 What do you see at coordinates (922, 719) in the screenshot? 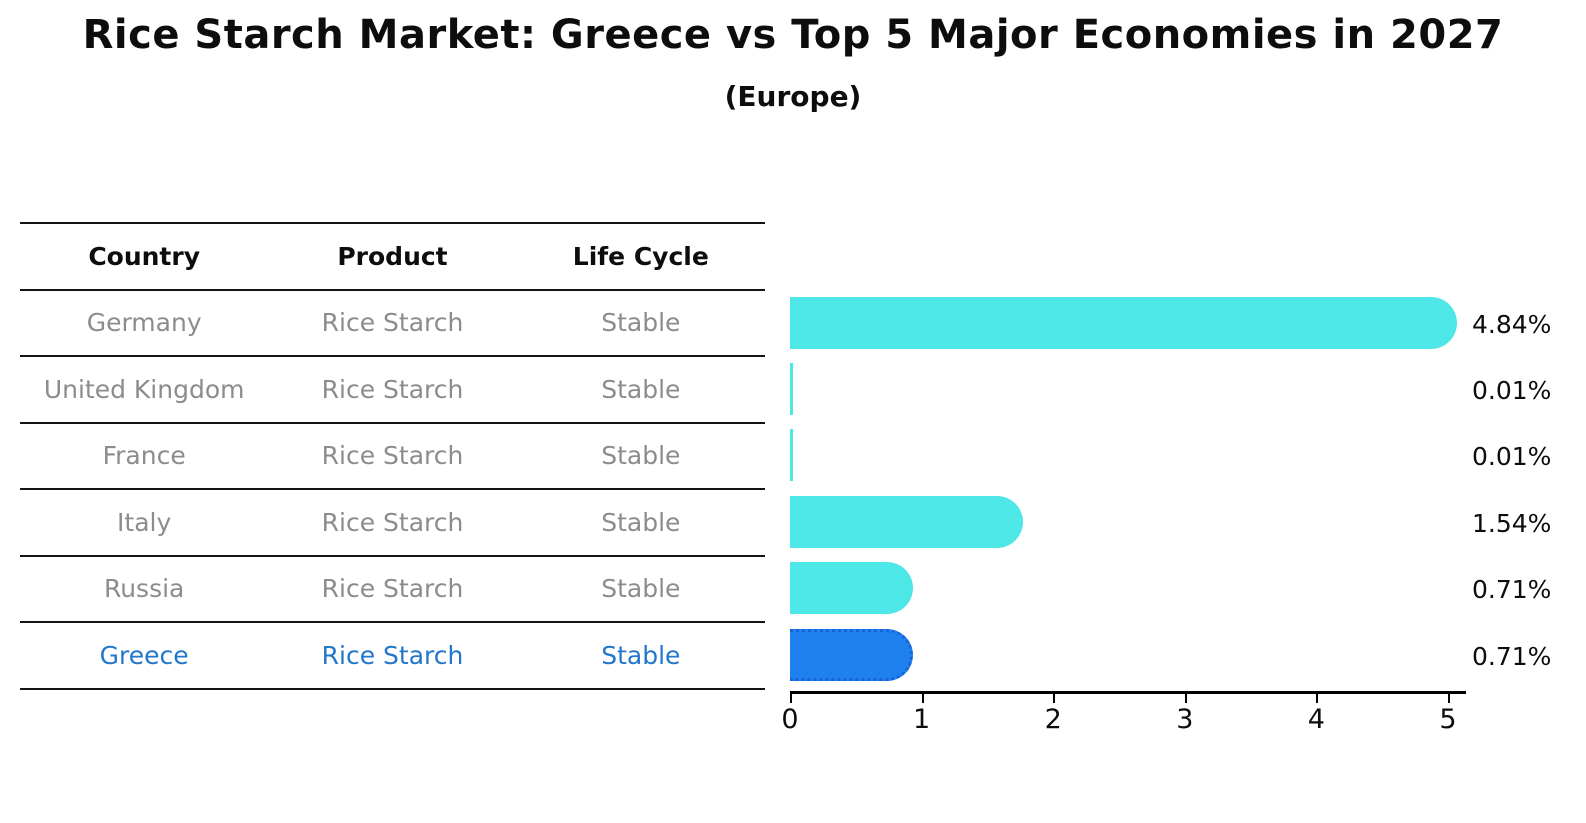
I see `x-tick-label: 1` at bounding box center [922, 719].